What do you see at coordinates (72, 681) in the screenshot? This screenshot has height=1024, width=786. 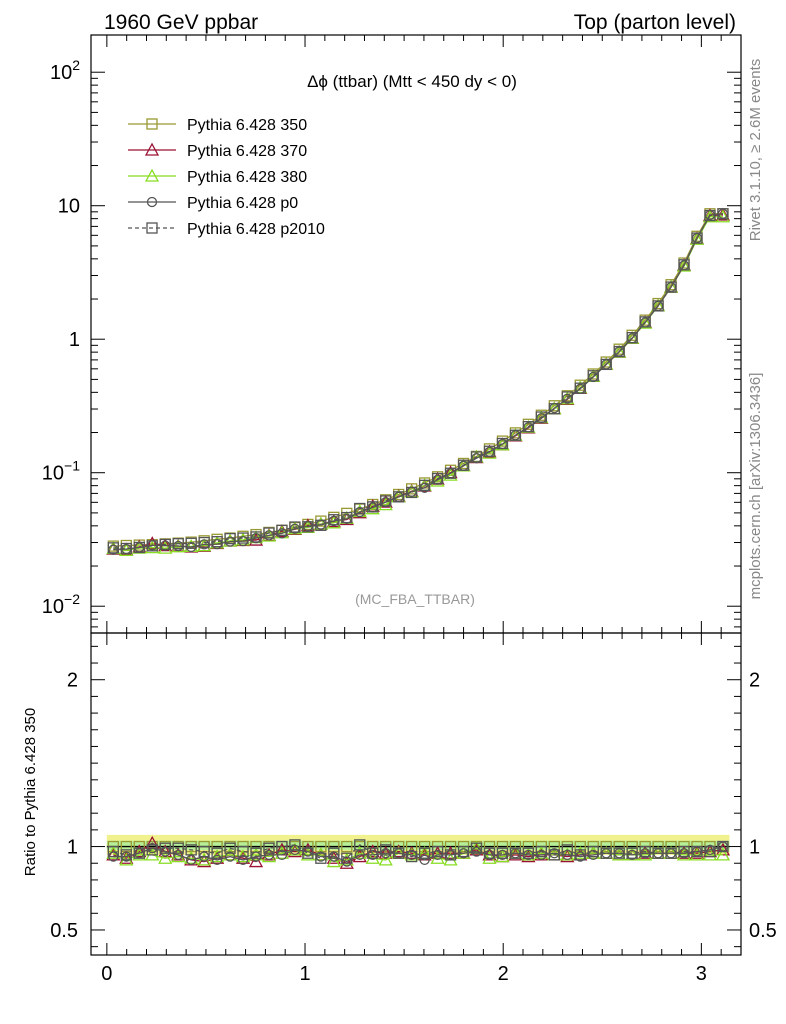 I see `ratio-y-tick-label: 2` at bounding box center [72, 681].